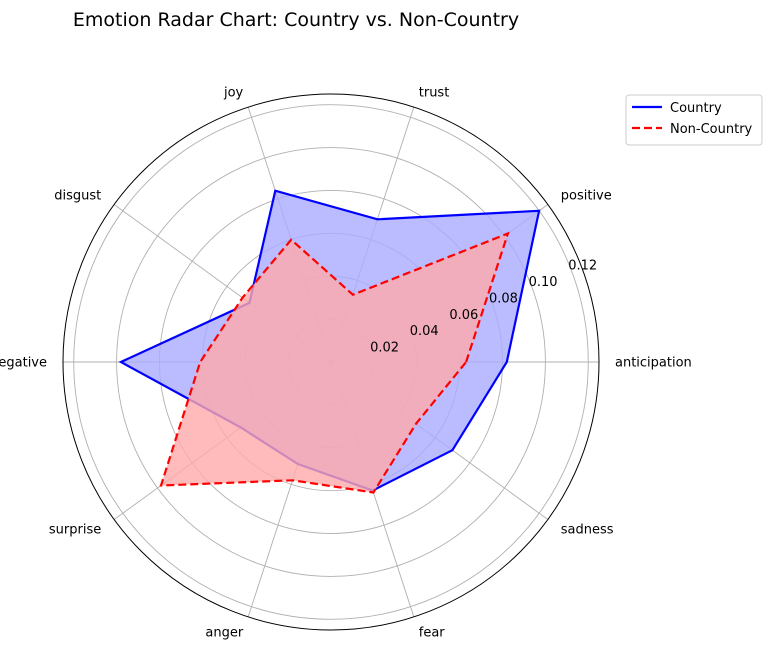 This screenshot has width=773, height=657. What do you see at coordinates (424, 331) in the screenshot?
I see `radial-tick-label: 0.04` at bounding box center [424, 331].